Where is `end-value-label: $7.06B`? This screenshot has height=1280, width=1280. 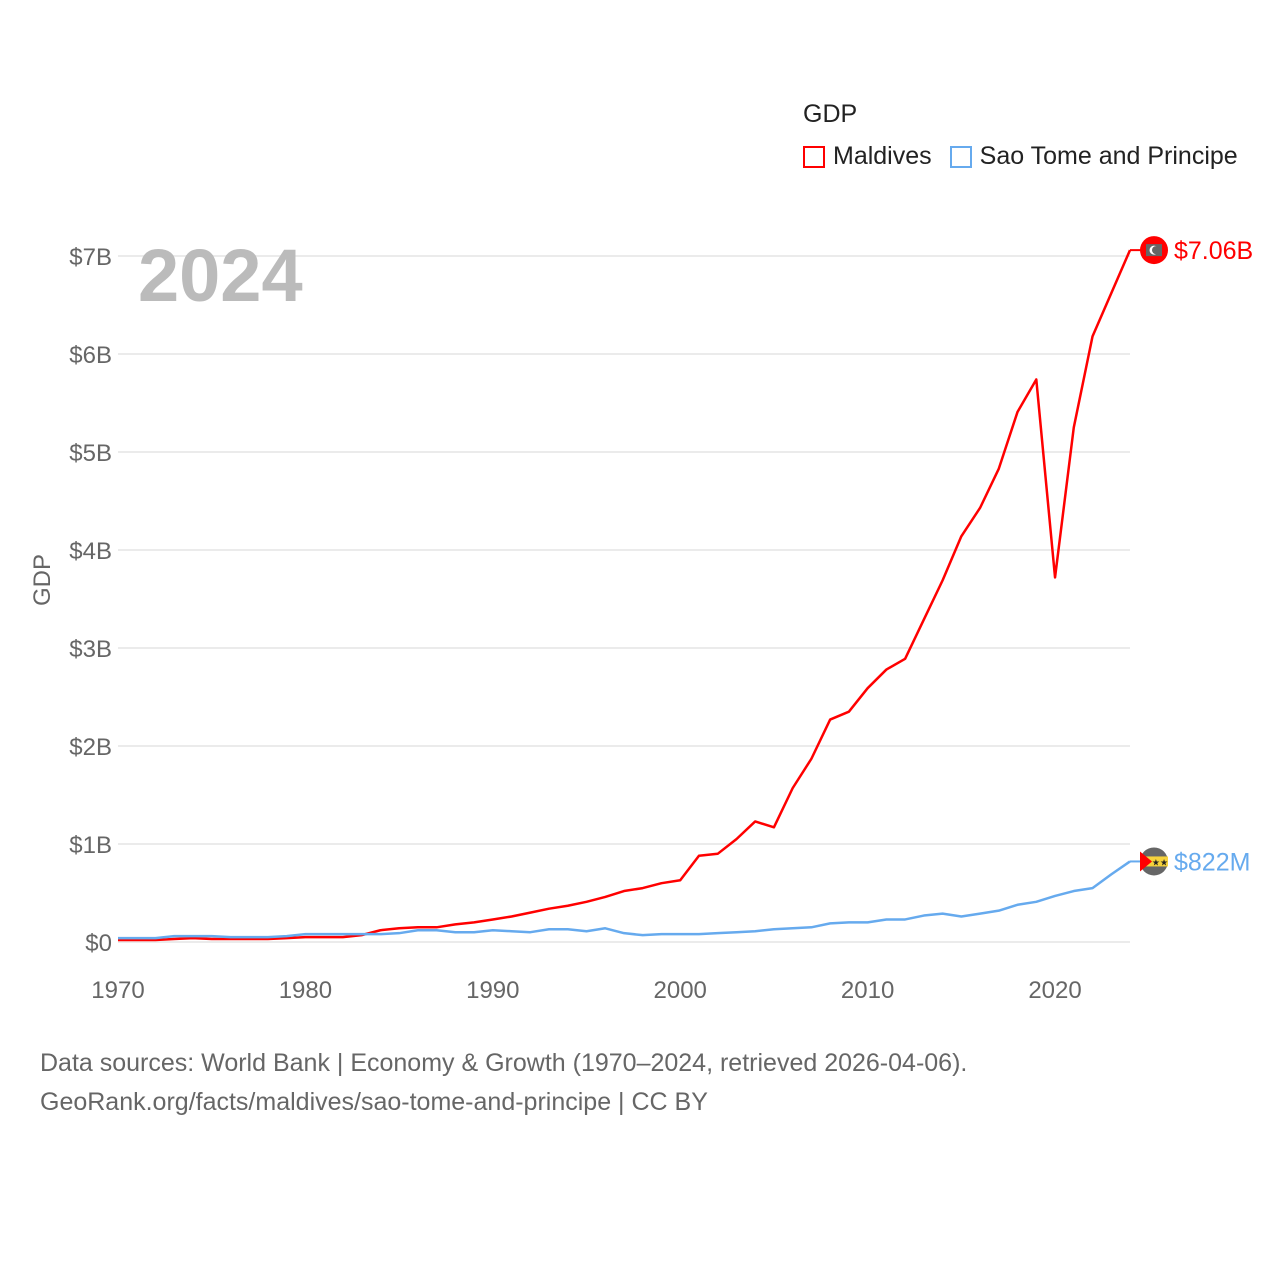
end-value-label: $7.06B is located at coordinates (1213, 251).